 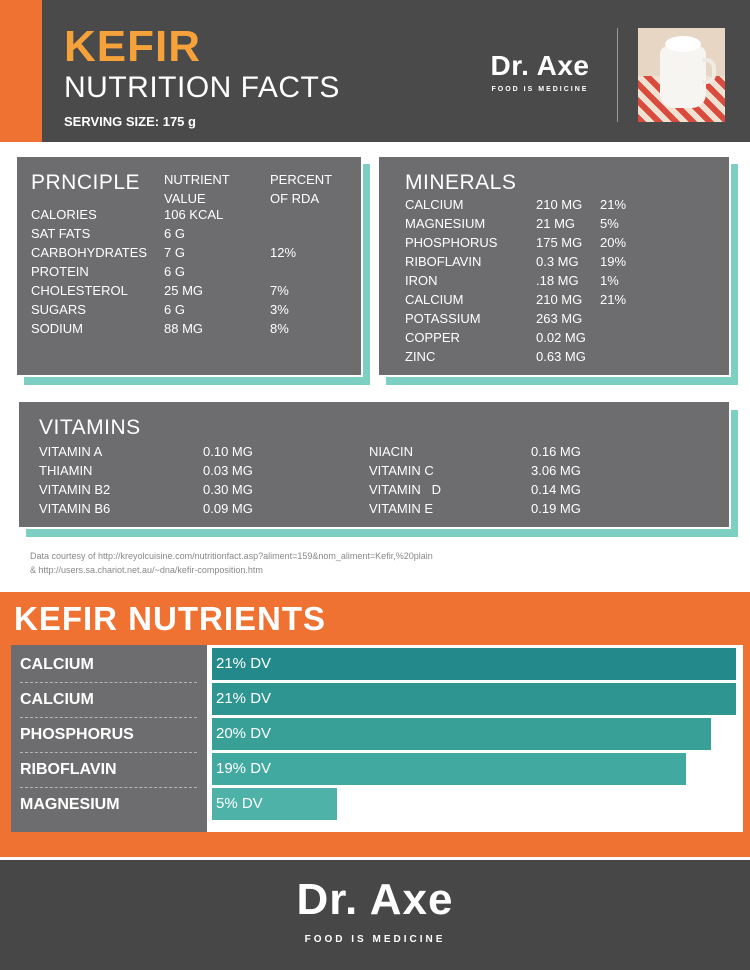 What do you see at coordinates (70, 804) in the screenshot?
I see `nutrient-bar-category-label: MAGNESIUM` at bounding box center [70, 804].